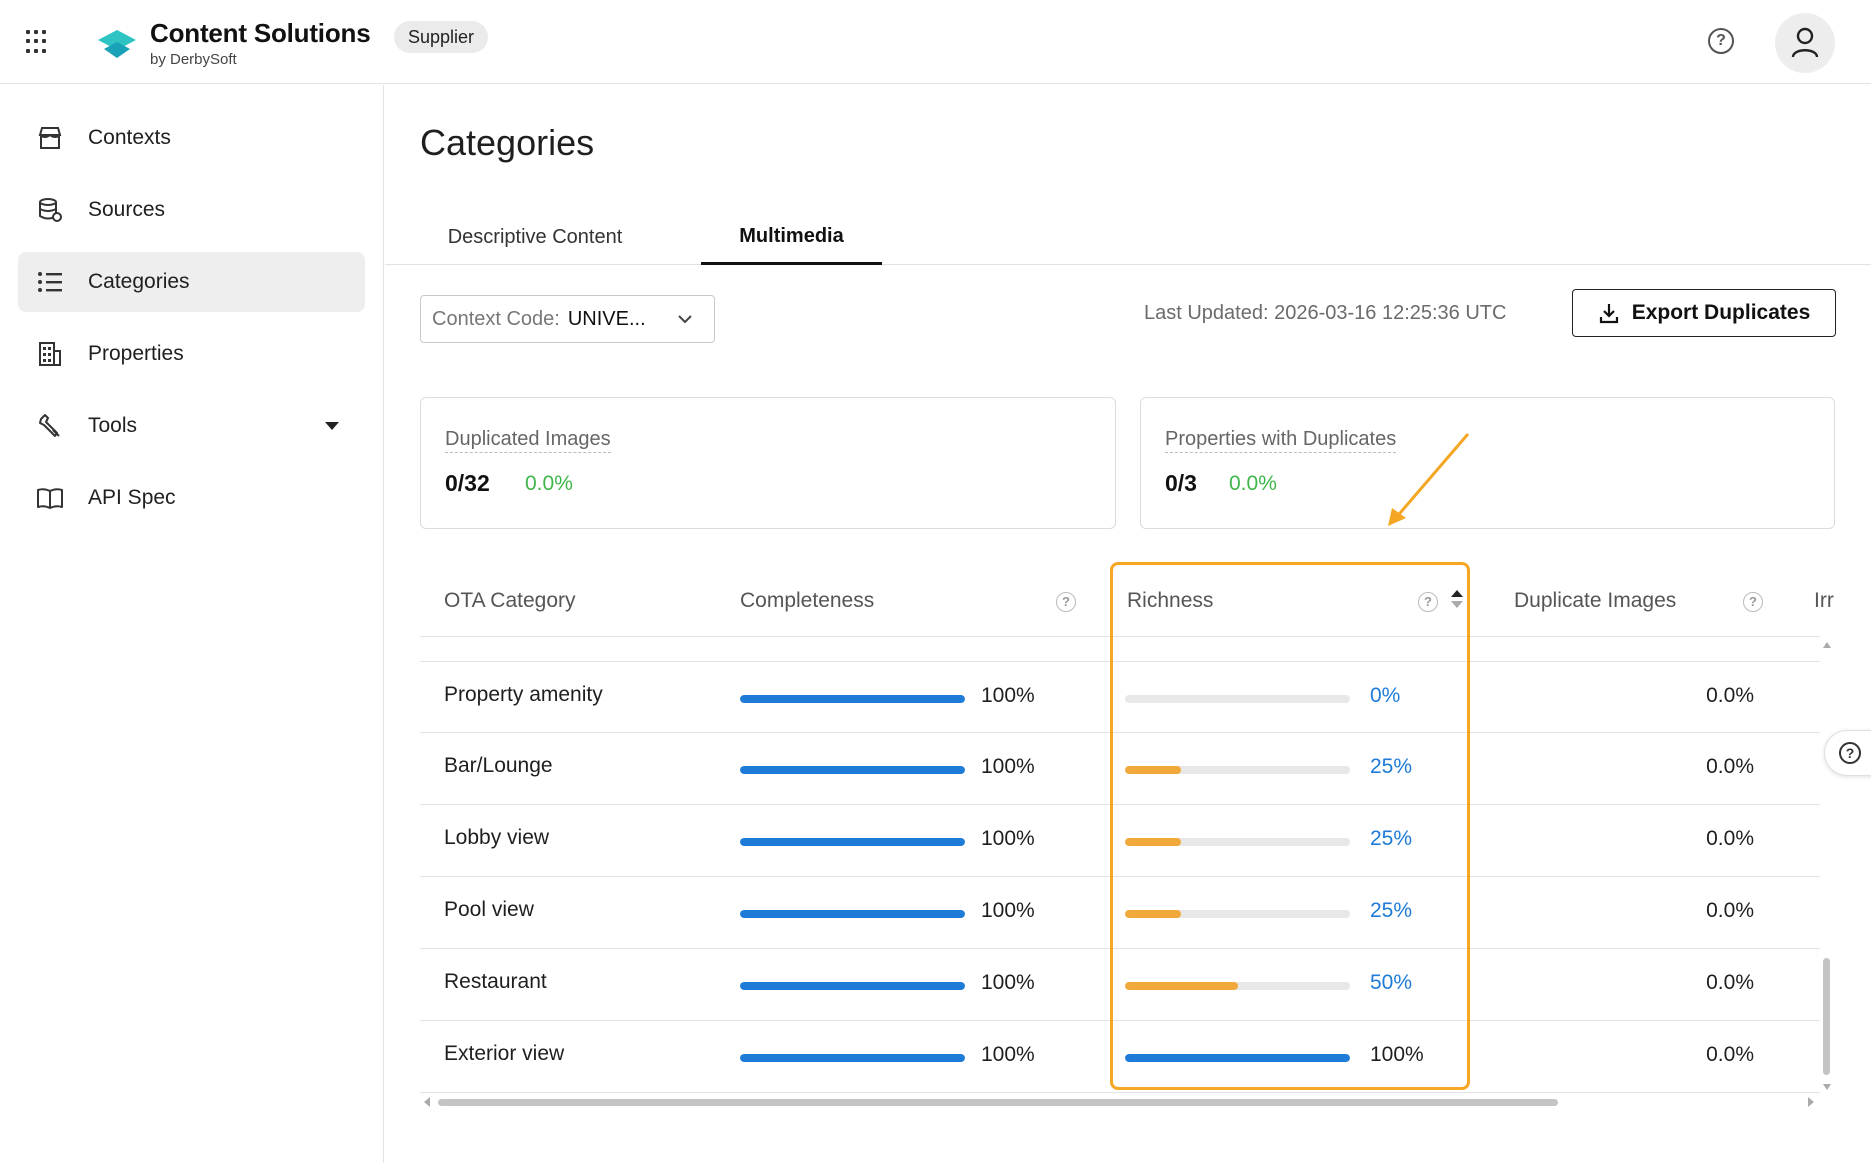 The width and height of the screenshot is (1871, 1163). Describe the element at coordinates (467, 483) in the screenshot. I see `stat-value: 0/32` at that location.